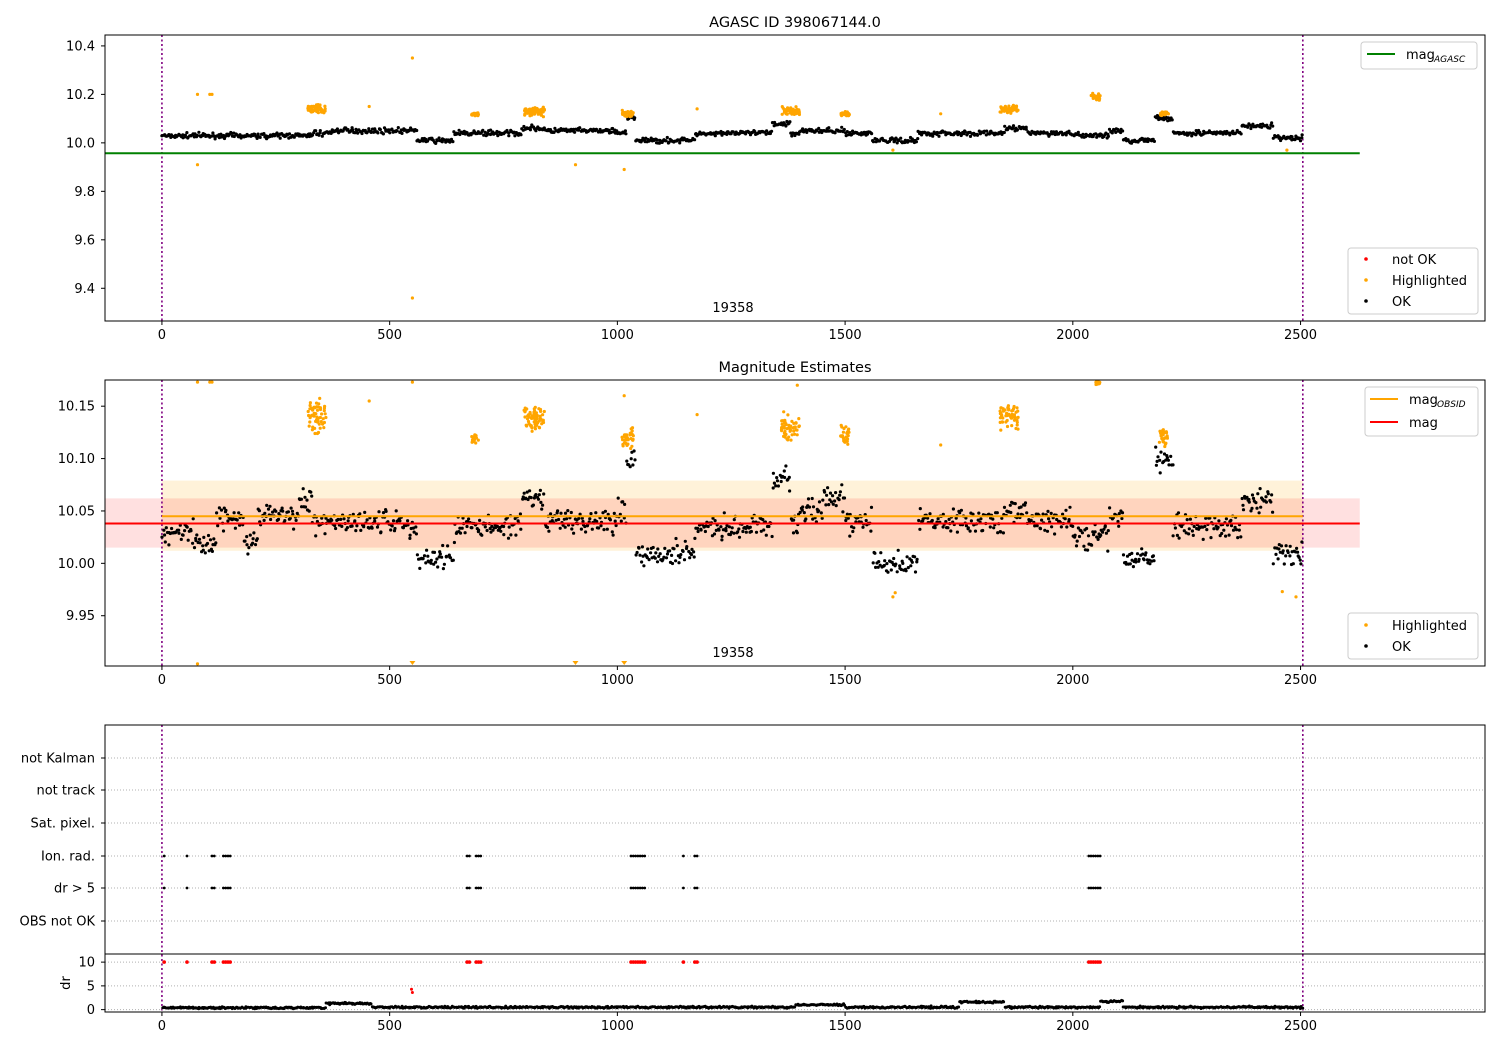 The height and width of the screenshot is (1050, 1500). Describe the element at coordinates (76, 511) in the screenshot. I see `panel-2-ytick-label: 10.05` at that location.